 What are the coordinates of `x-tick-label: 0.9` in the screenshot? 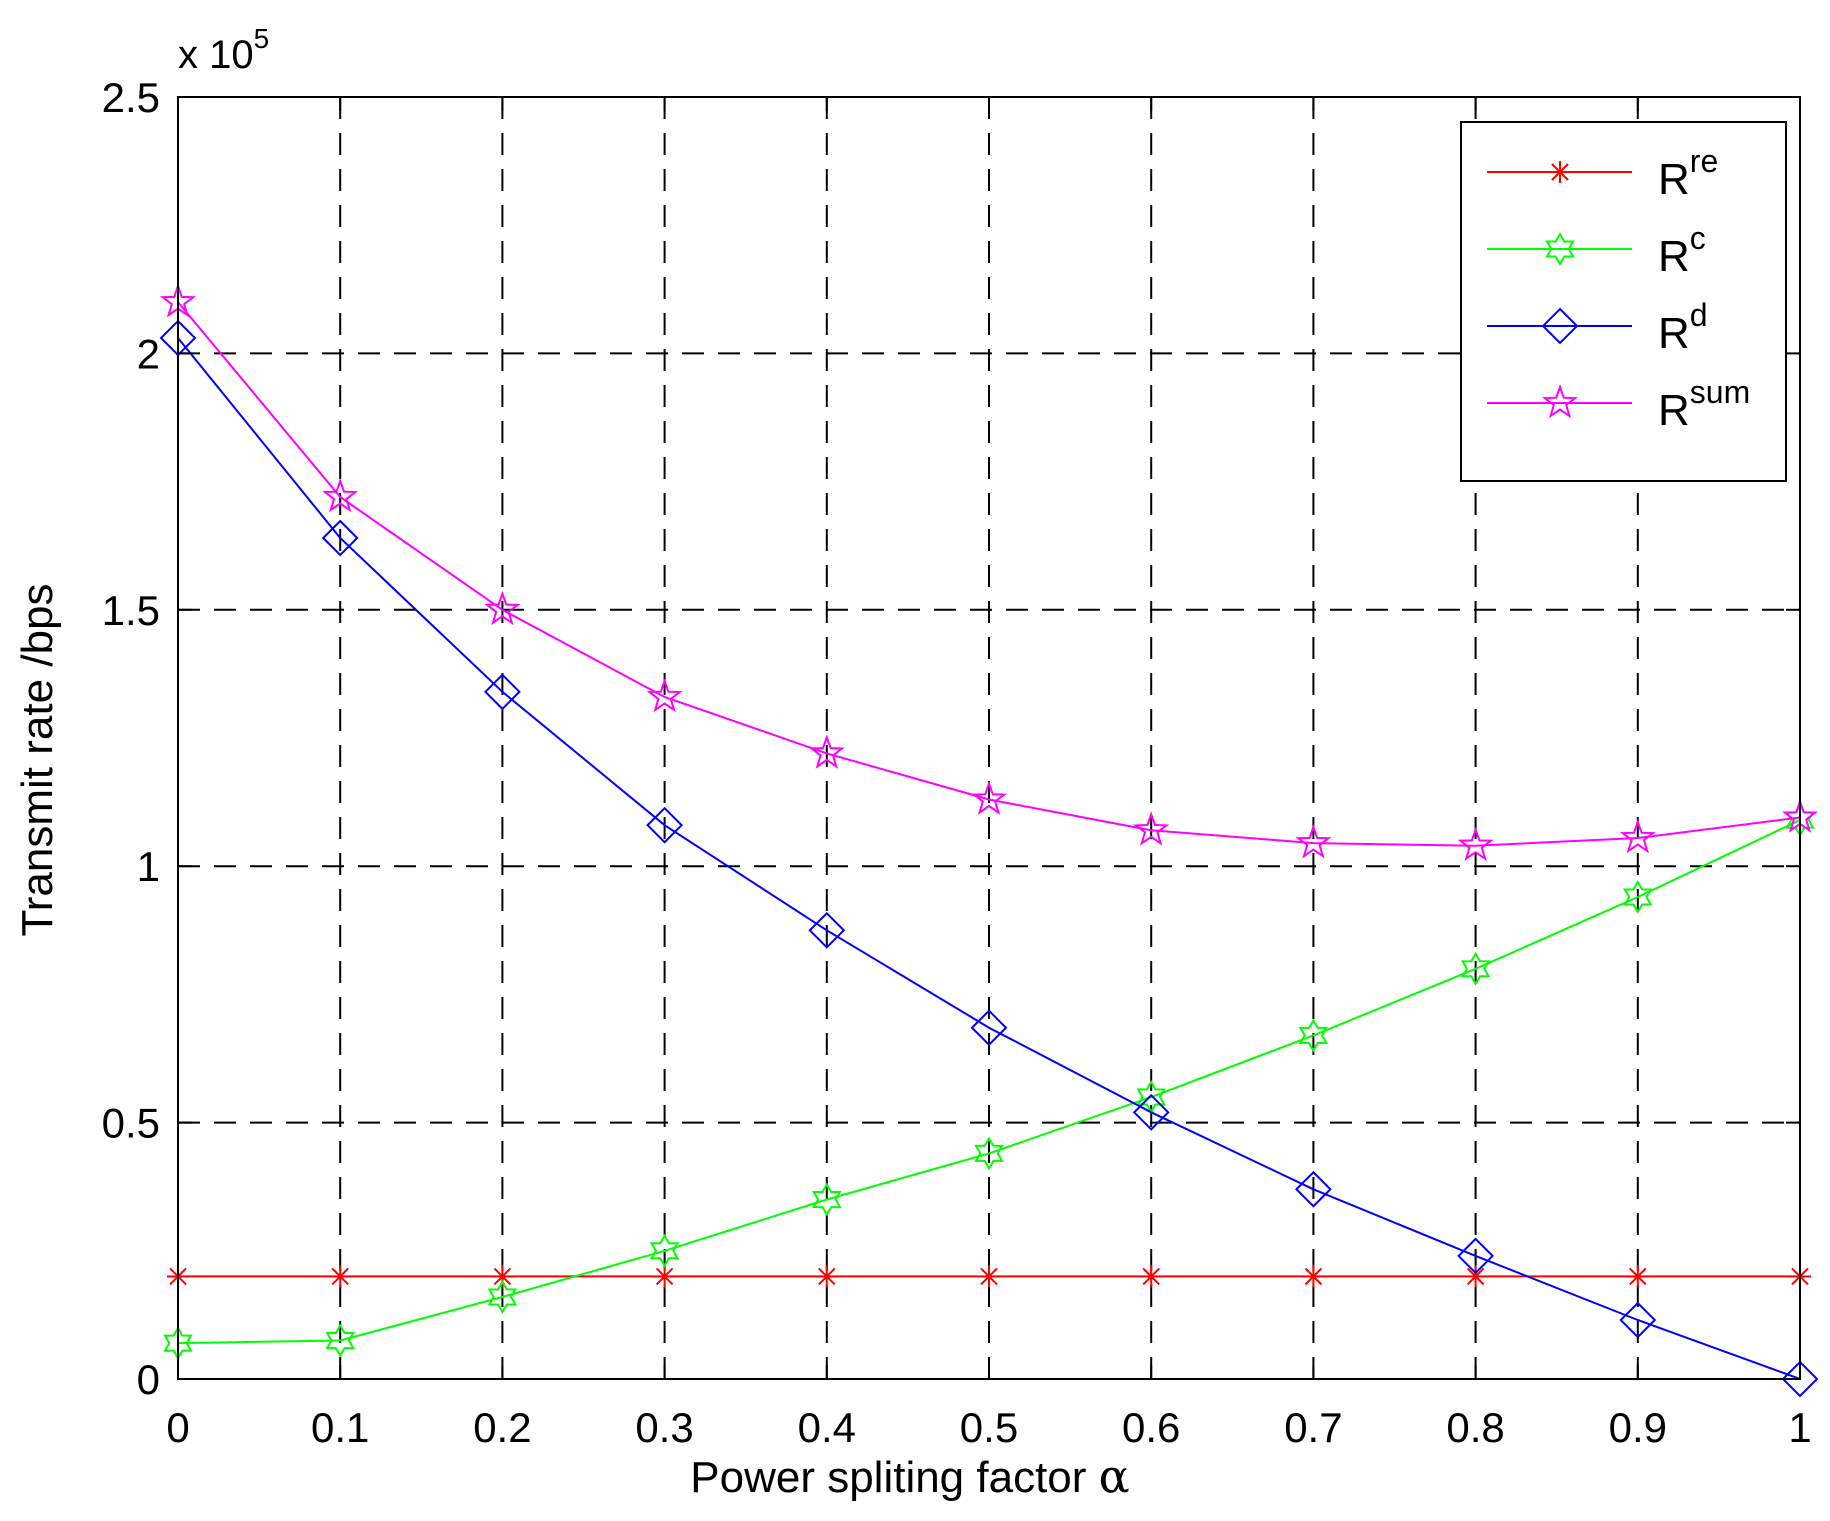 It's located at (1638, 1427).